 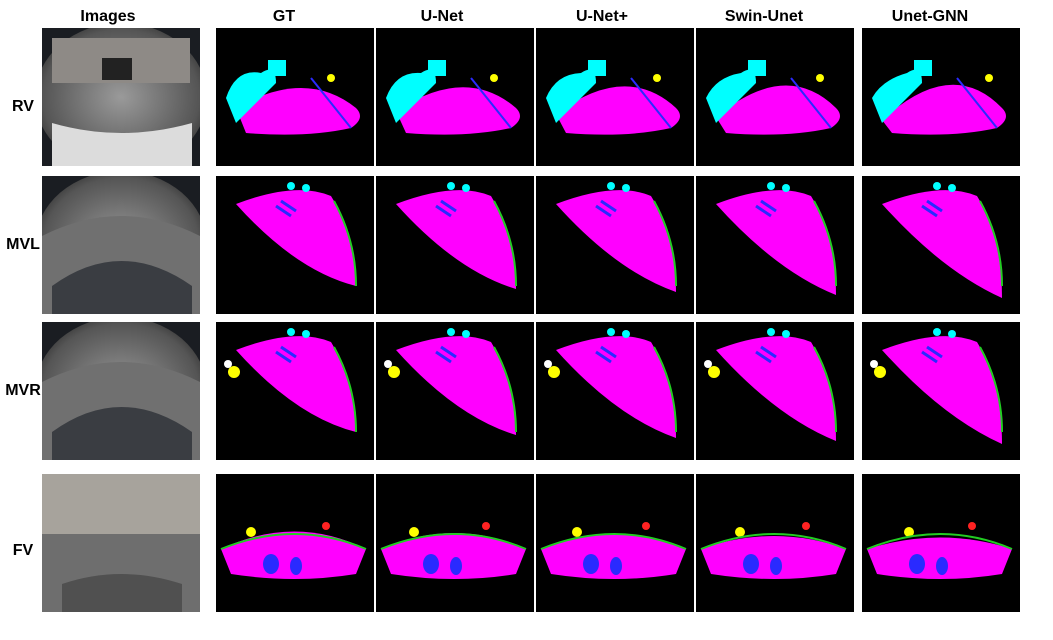 What do you see at coordinates (295, 97) in the screenshot?
I see `tile-rv-gt` at bounding box center [295, 97].